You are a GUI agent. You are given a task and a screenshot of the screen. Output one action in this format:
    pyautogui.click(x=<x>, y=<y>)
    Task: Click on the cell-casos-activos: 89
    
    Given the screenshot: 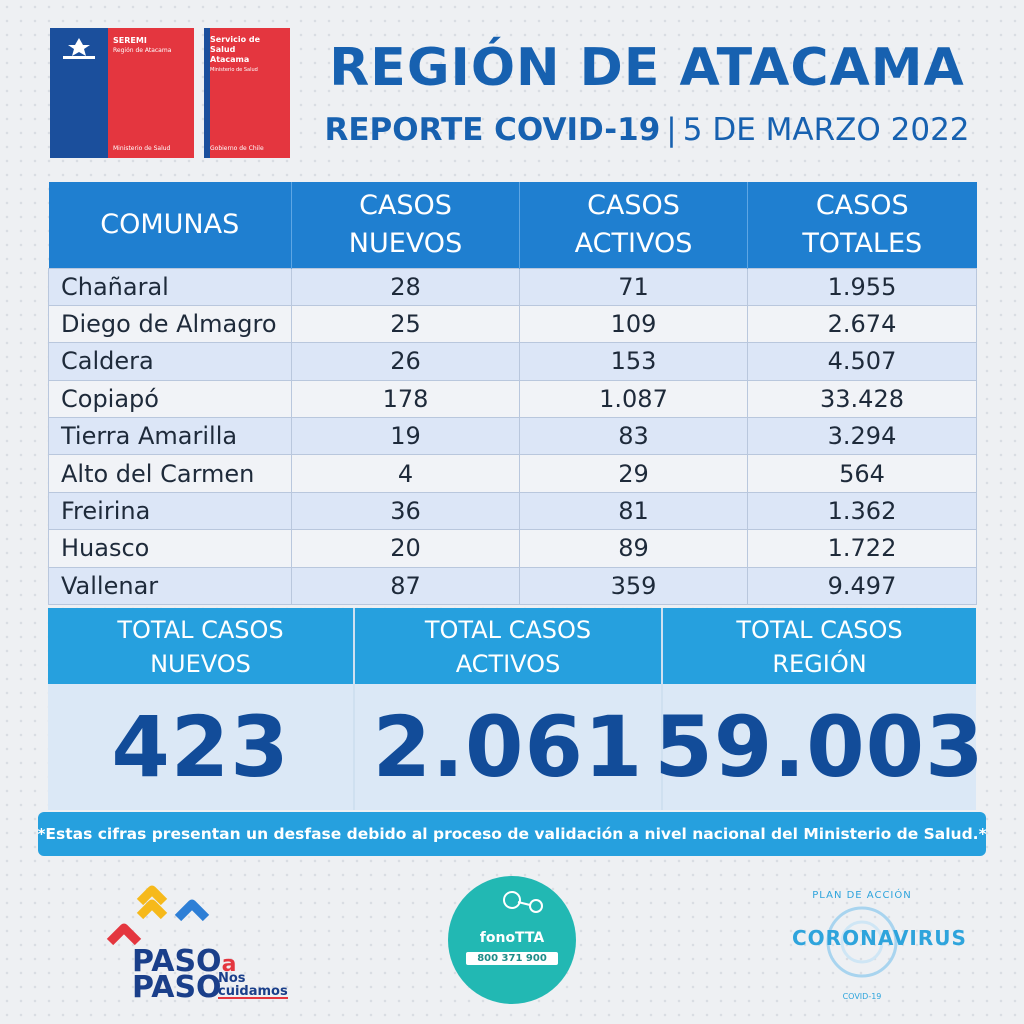 What is the action you would take?
    pyautogui.click(x=633, y=548)
    